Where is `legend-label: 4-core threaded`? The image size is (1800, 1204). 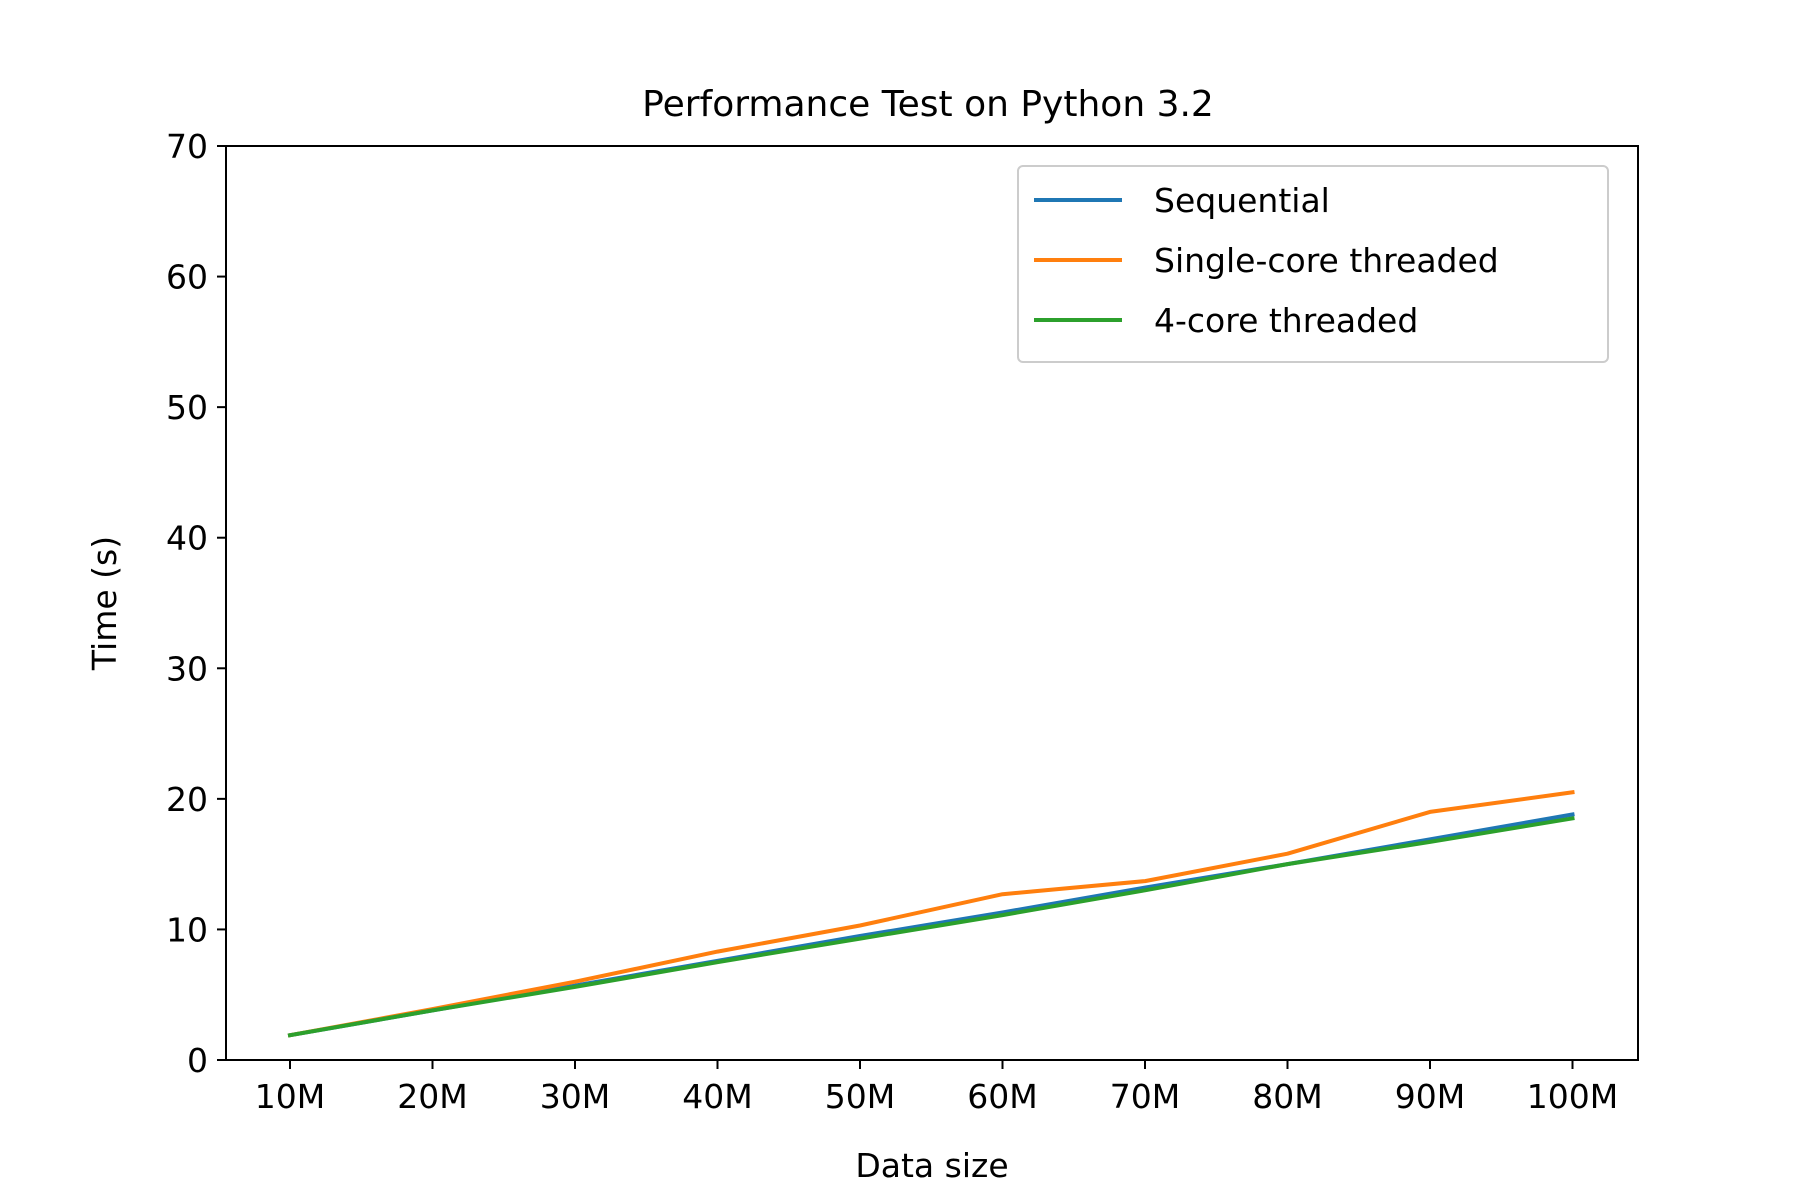 legend-label: 4-core threaded is located at coordinates (1286, 320).